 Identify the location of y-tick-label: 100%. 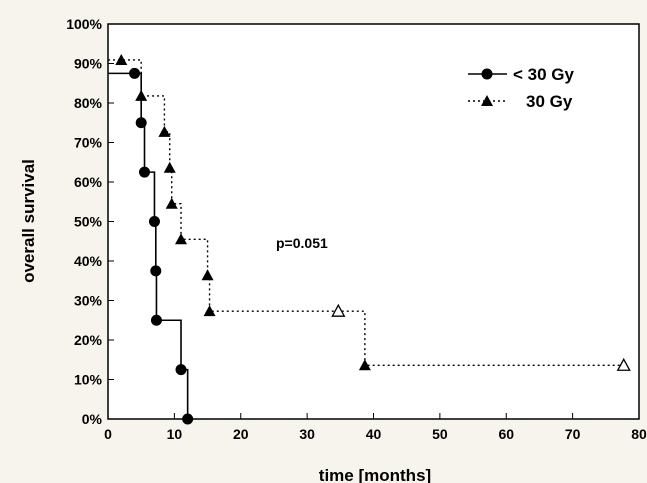
(84, 24).